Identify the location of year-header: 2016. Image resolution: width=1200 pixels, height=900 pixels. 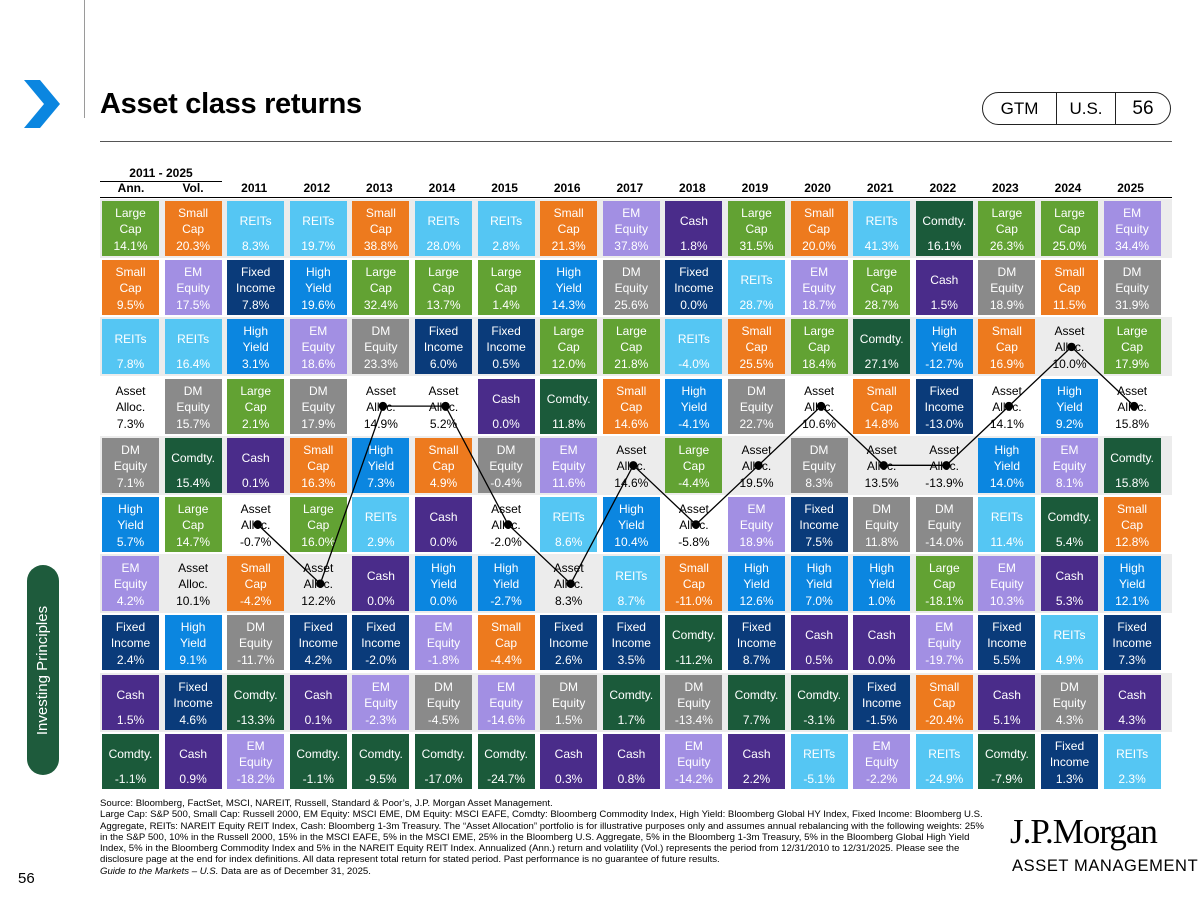
(567, 188).